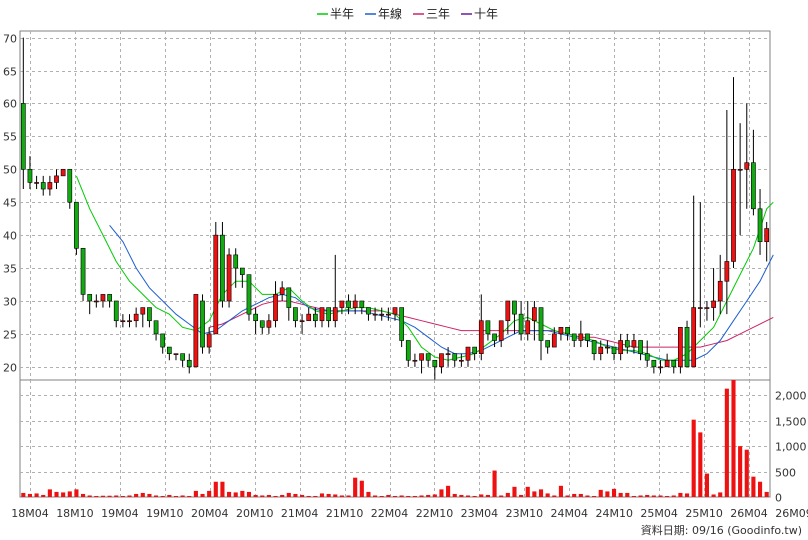 The image size is (808, 540). Describe the element at coordinates (614, 513) in the screenshot. I see `x-tick-label: 24M10` at that location.